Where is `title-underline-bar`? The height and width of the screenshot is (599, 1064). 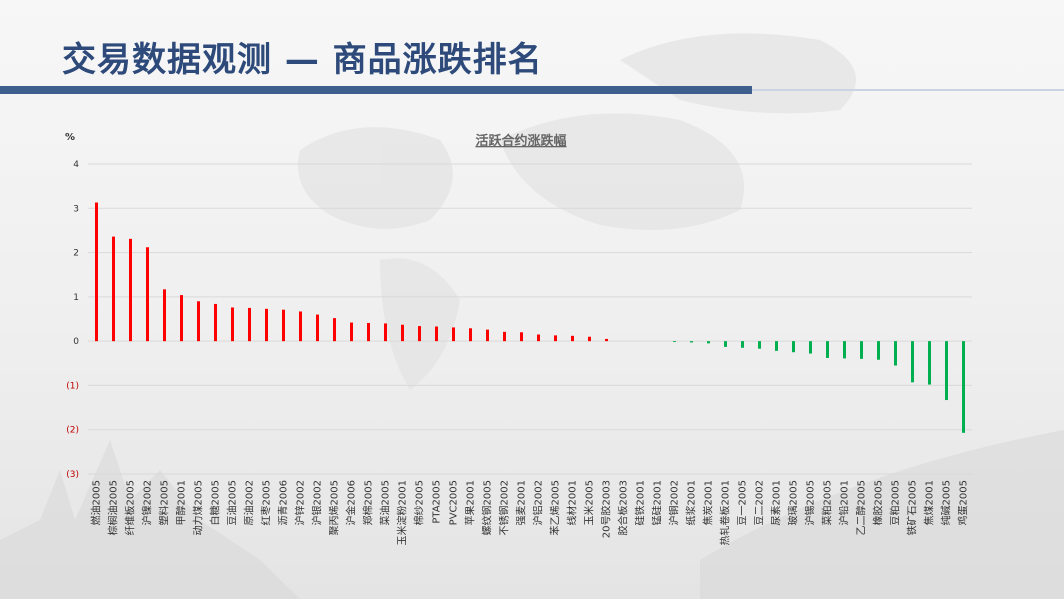 title-underline-bar is located at coordinates (376, 90).